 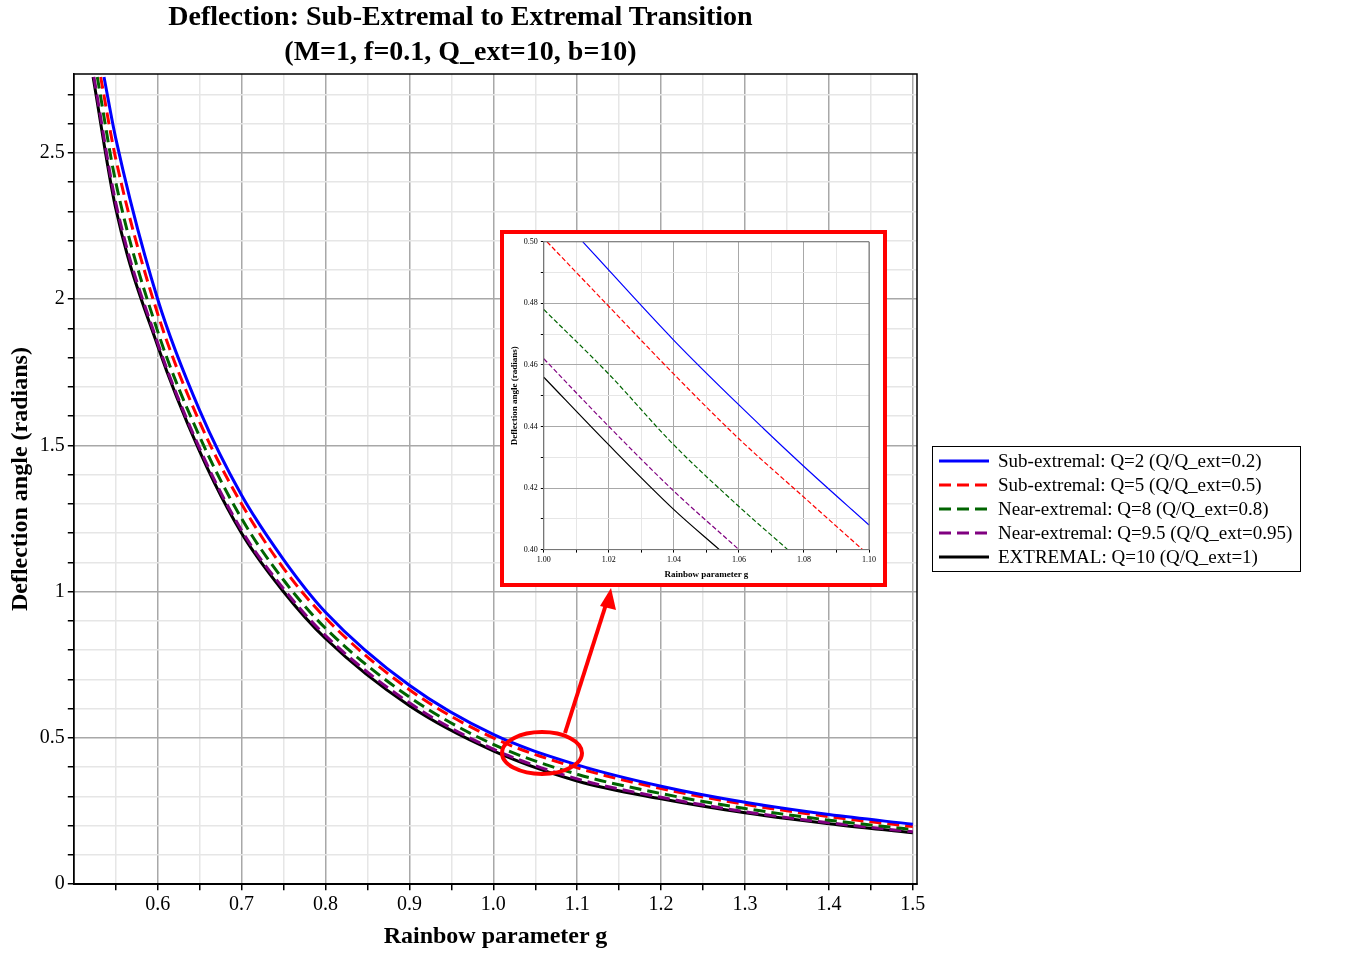 What do you see at coordinates (608, 560) in the screenshot?
I see `x-tick-label: 1.02` at bounding box center [608, 560].